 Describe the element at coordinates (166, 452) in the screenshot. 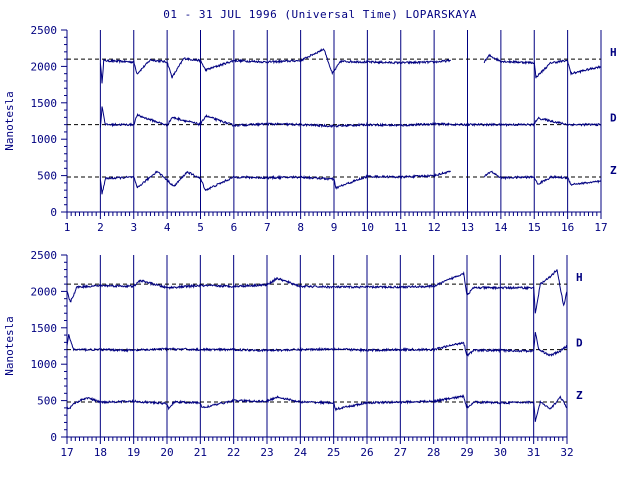

I see `x-tick-label: 20` at that location.